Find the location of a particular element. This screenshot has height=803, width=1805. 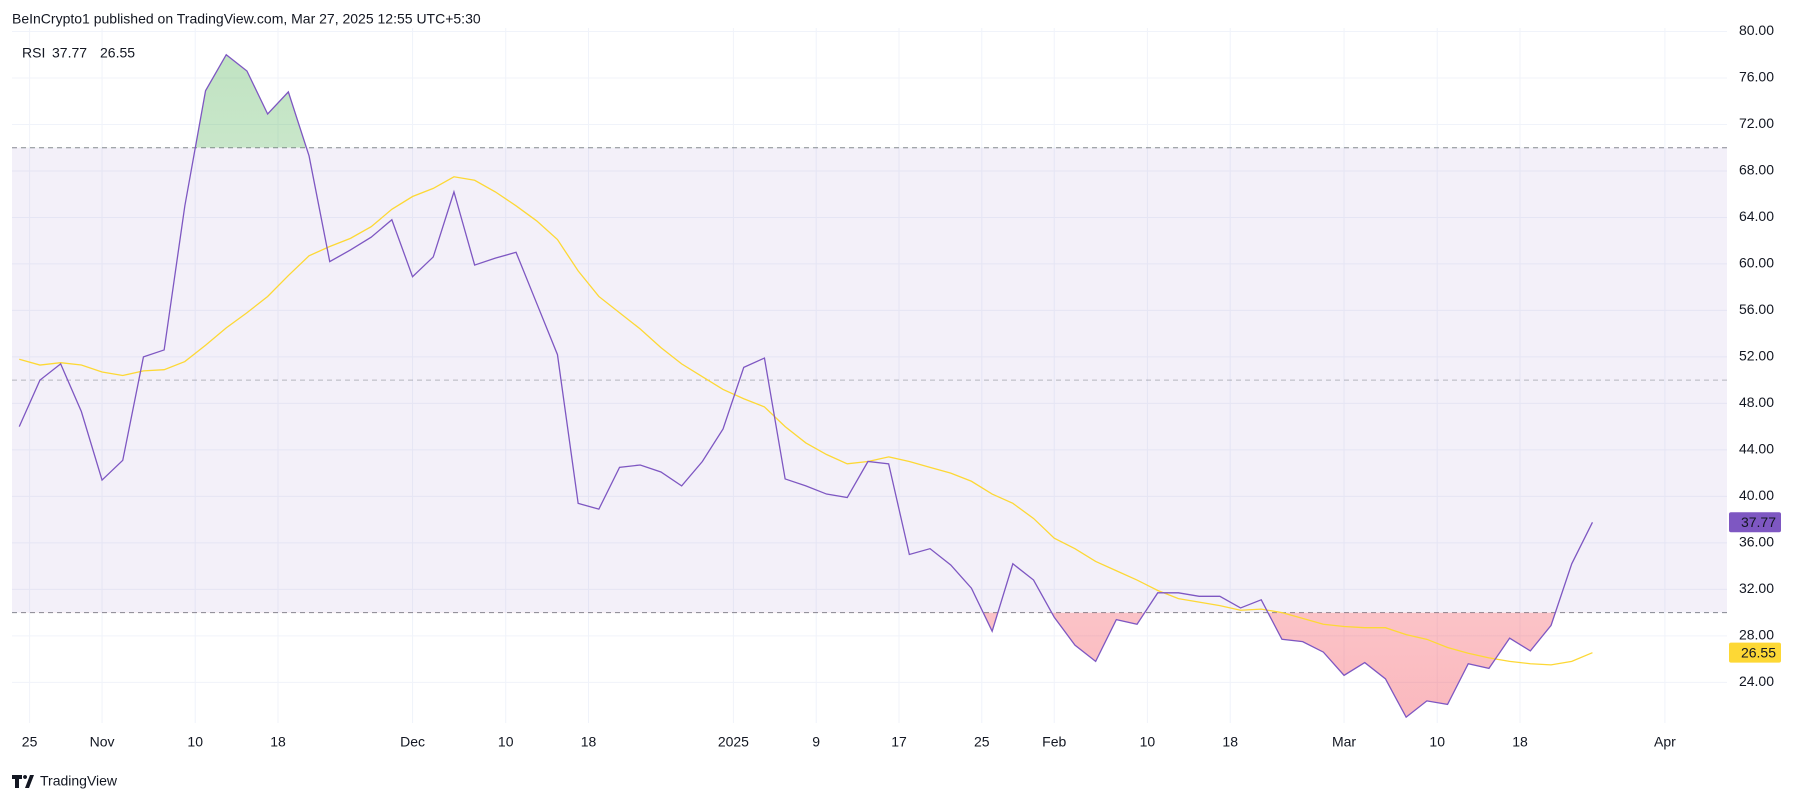

y-tick-label: 64.00 is located at coordinates (1756, 216).